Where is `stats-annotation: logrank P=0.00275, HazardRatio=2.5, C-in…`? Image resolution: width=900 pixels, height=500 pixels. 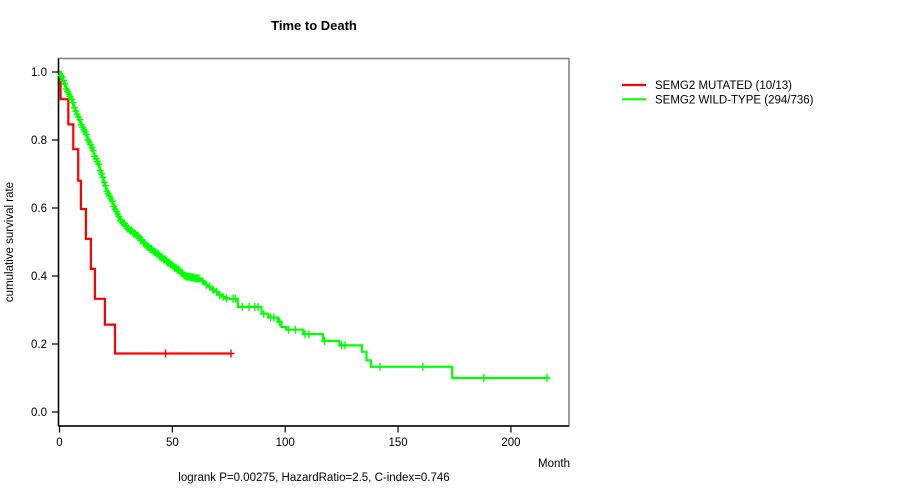 stats-annotation: logrank P=0.00275, HazardRatio=2.5, C-in… is located at coordinates (313, 478).